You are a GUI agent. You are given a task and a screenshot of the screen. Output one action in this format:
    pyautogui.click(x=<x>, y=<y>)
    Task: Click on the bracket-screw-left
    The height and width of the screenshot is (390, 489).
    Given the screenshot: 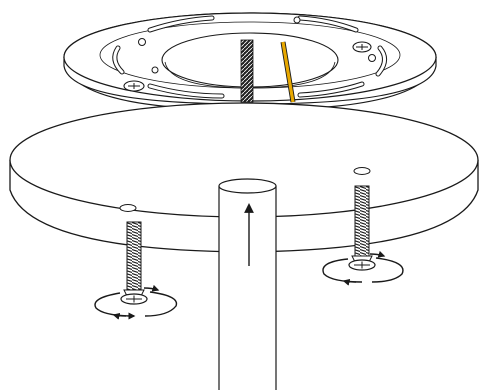 What is the action you would take?
    pyautogui.click(x=134, y=86)
    